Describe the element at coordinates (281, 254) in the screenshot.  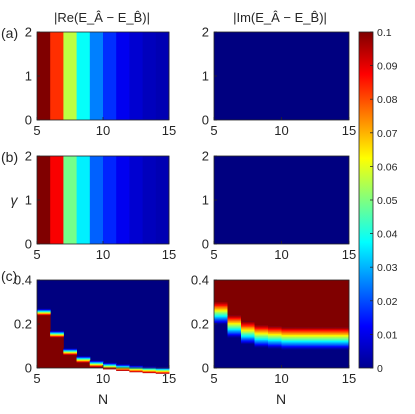
I see `x-tick-label: 10` at that location.